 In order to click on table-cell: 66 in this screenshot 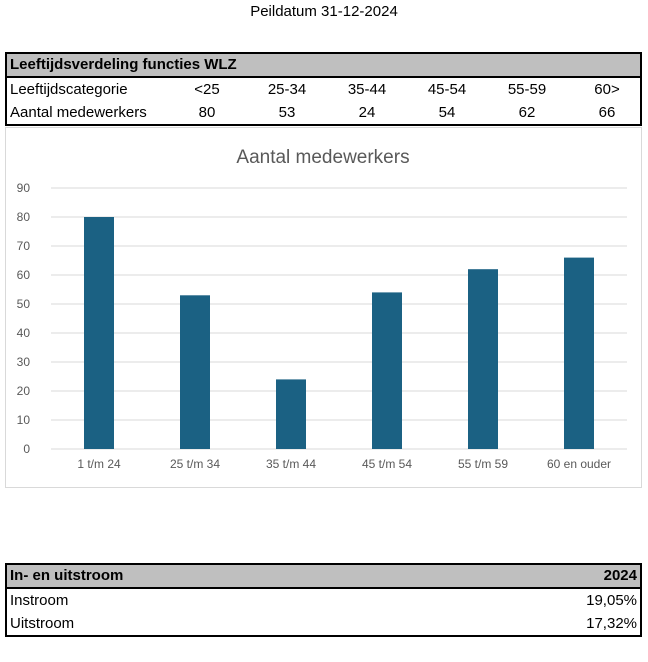, I will do `click(607, 112)`.